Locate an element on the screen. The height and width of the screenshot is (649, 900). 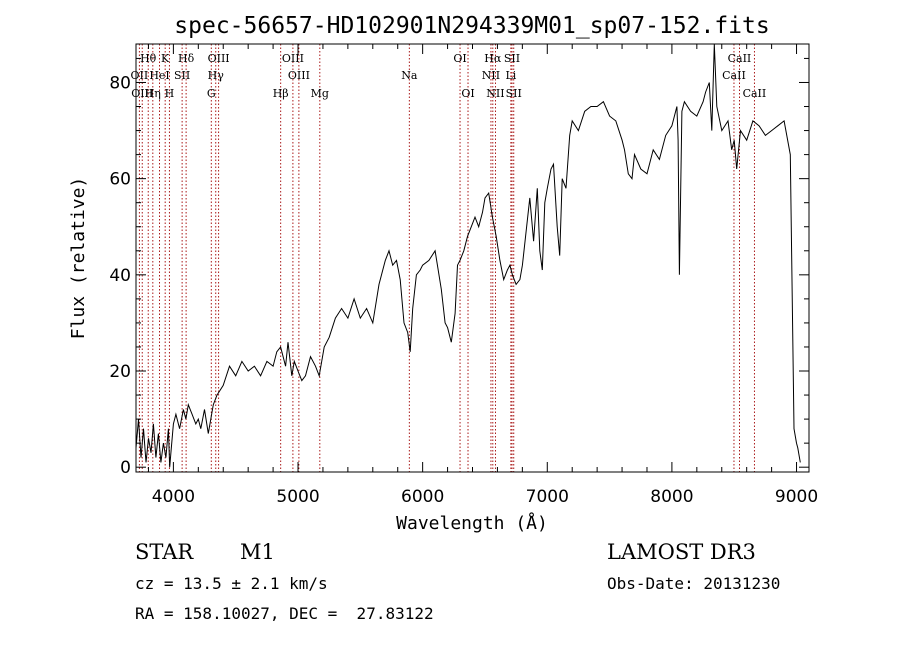
line-label-27: CaII is located at coordinates (755, 93).